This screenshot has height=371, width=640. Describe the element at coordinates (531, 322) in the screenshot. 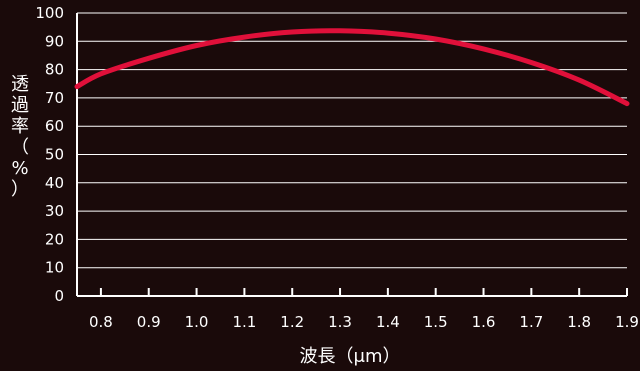

I see `x-tick-label-9: 1.7` at that location.